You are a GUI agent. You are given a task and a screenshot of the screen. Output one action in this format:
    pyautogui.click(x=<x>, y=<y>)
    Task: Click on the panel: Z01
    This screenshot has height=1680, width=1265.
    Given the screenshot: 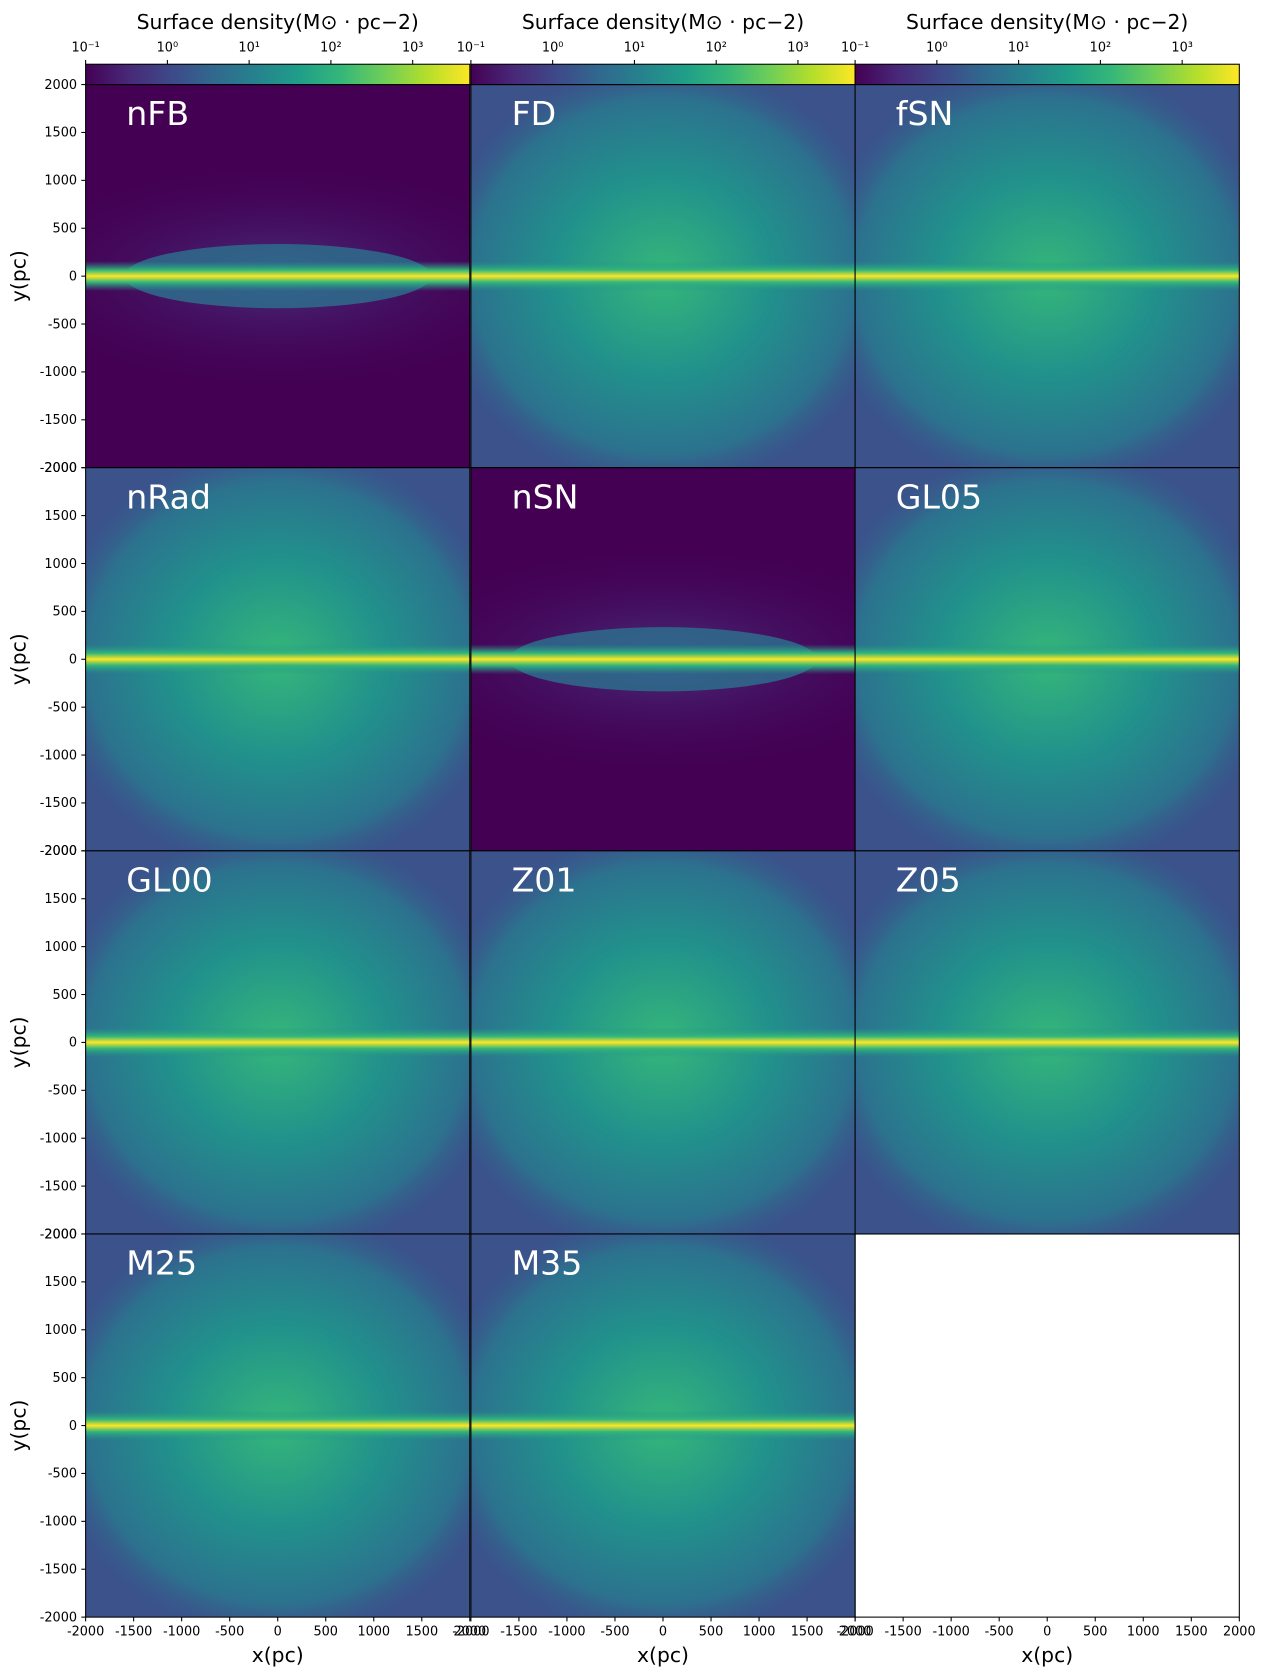 What is the action you would take?
    pyautogui.click(x=663, y=1042)
    